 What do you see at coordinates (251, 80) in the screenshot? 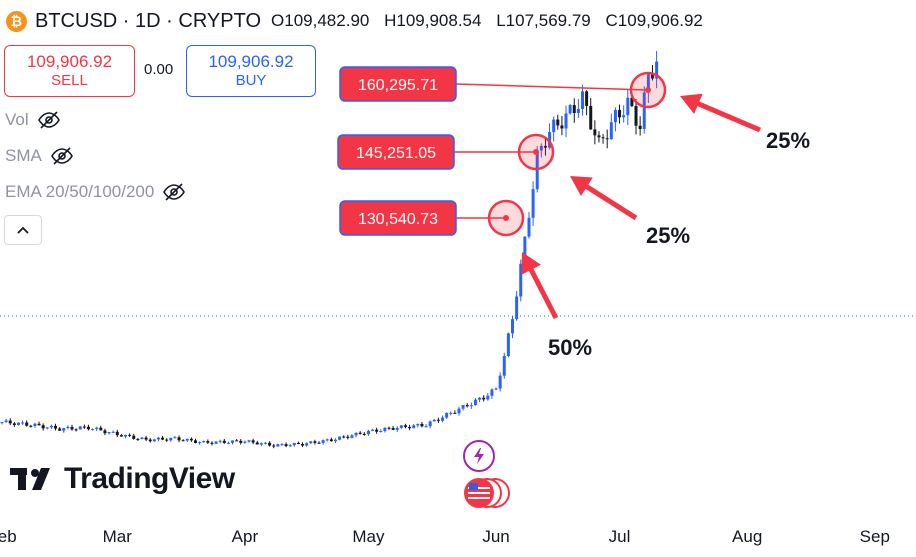
I see `buy-label: BUY` at bounding box center [251, 80].